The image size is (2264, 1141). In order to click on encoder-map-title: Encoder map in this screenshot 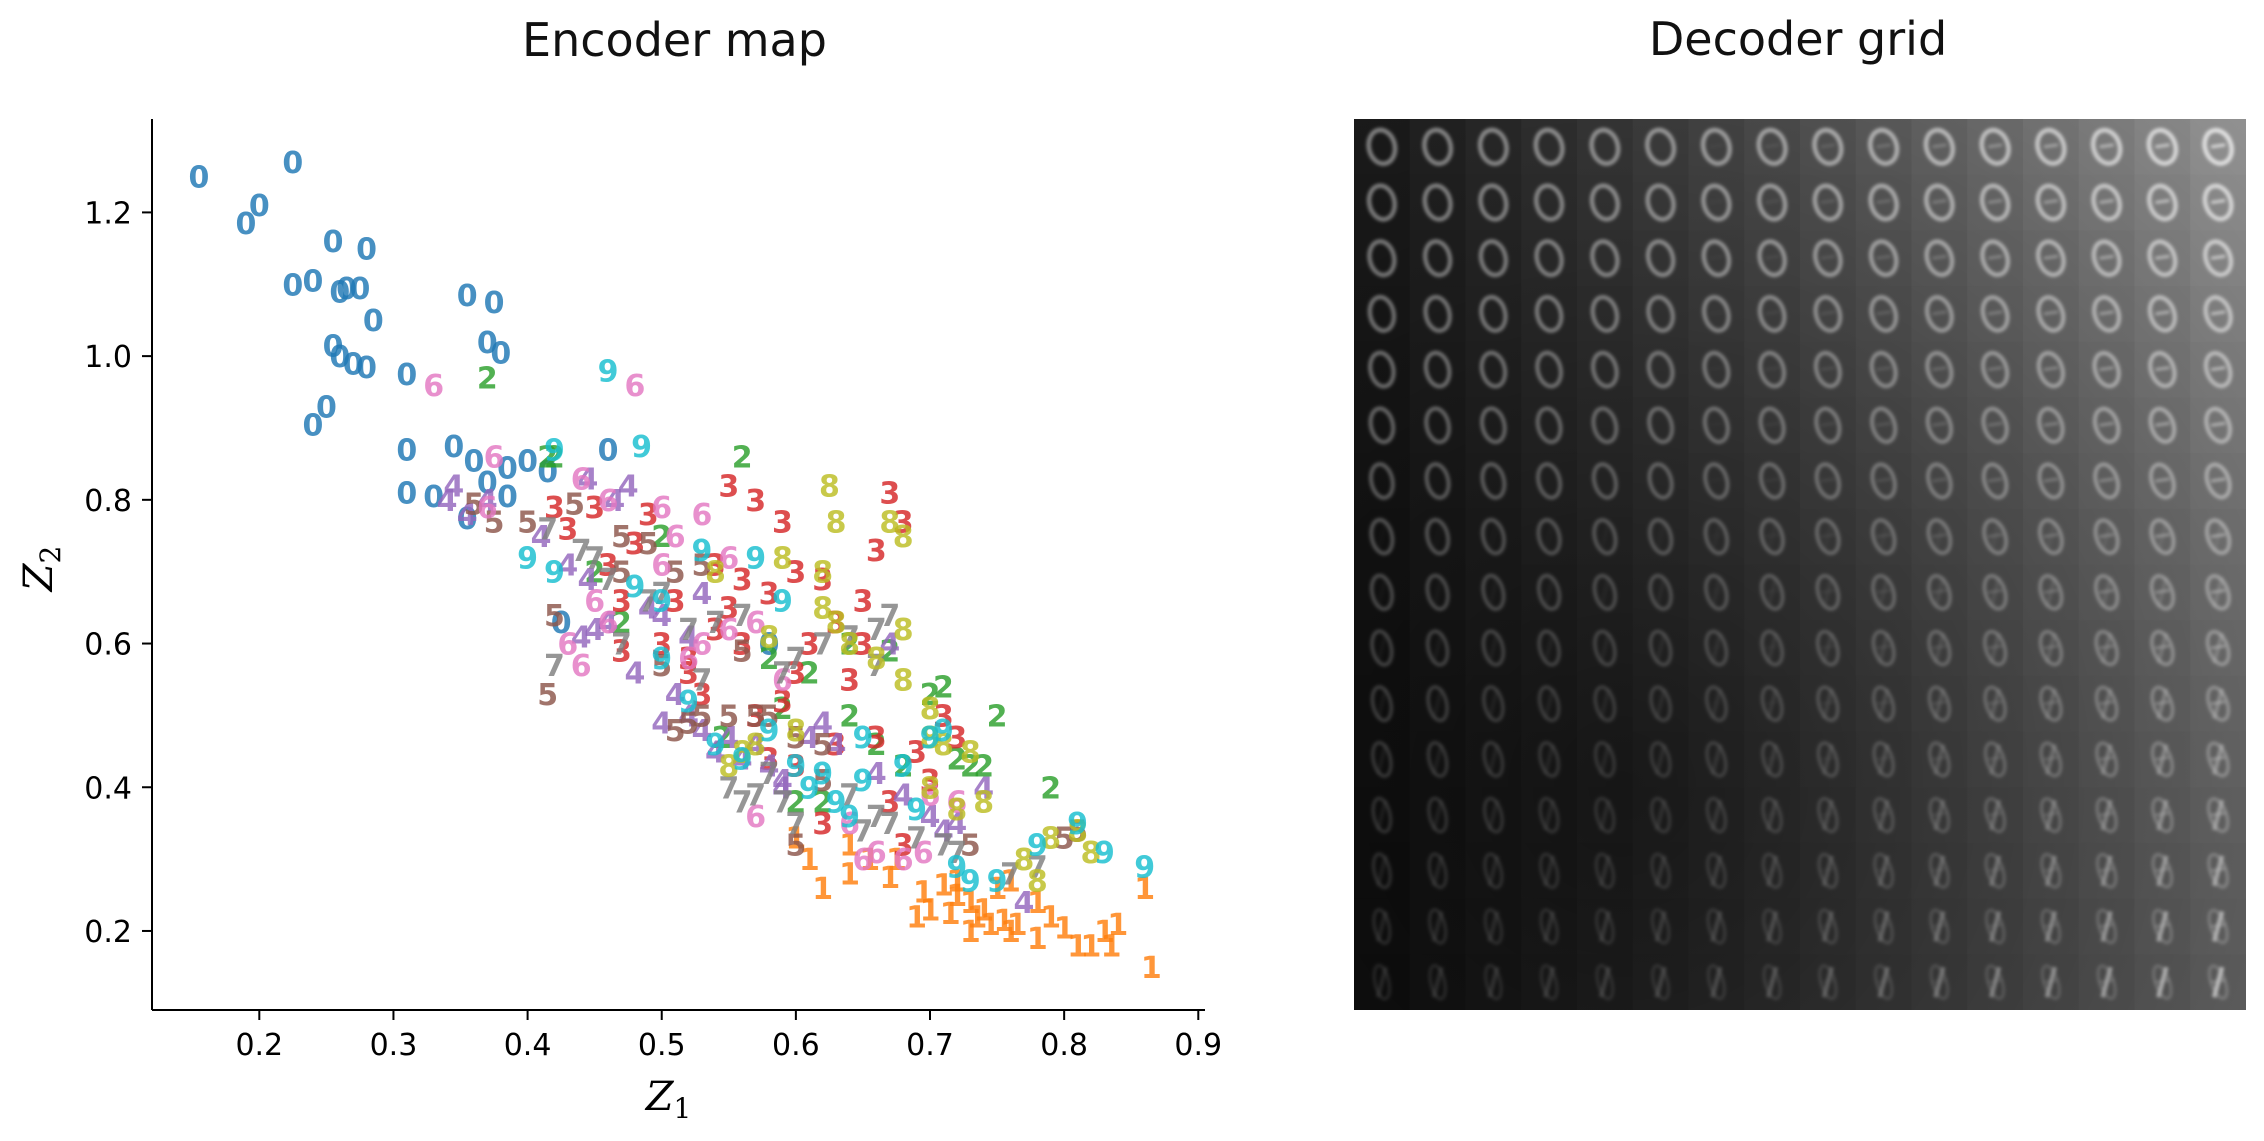, I will do `click(674, 40)`.